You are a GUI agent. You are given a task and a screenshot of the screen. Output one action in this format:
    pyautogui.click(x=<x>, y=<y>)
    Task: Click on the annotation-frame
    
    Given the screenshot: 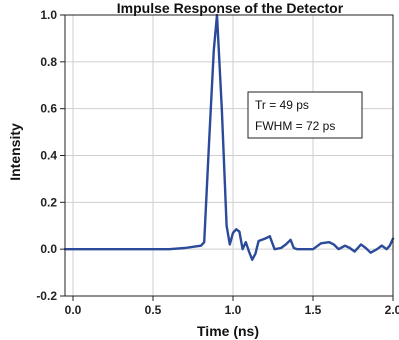 What is the action you would take?
    pyautogui.click(x=305, y=115)
    